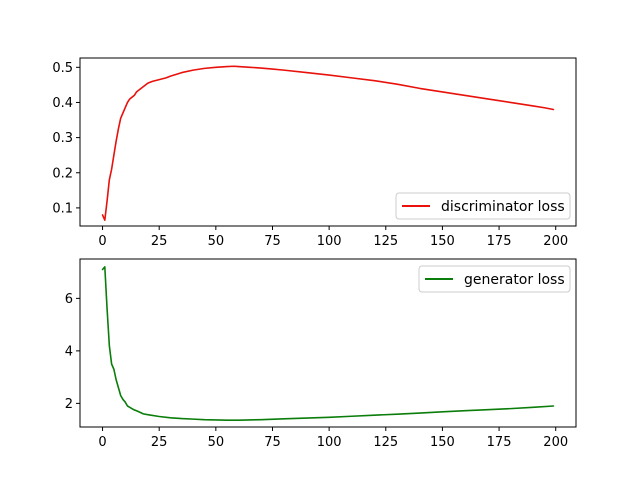 The image size is (640, 480). Describe the element at coordinates (62, 103) in the screenshot. I see `y-tick-label: 0.4` at that location.